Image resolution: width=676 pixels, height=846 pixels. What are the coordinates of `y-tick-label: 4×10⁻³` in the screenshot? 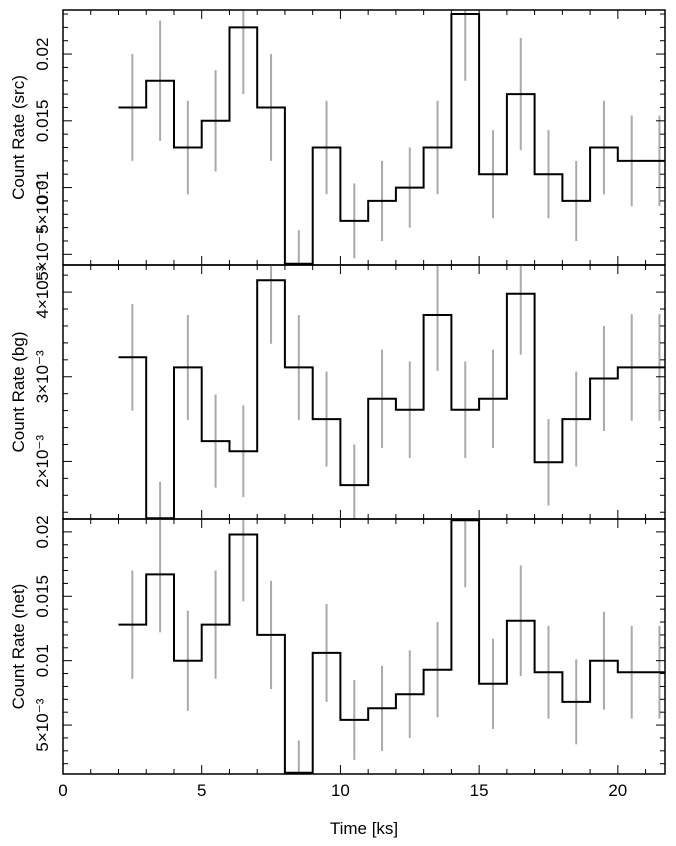 It's located at (42, 291).